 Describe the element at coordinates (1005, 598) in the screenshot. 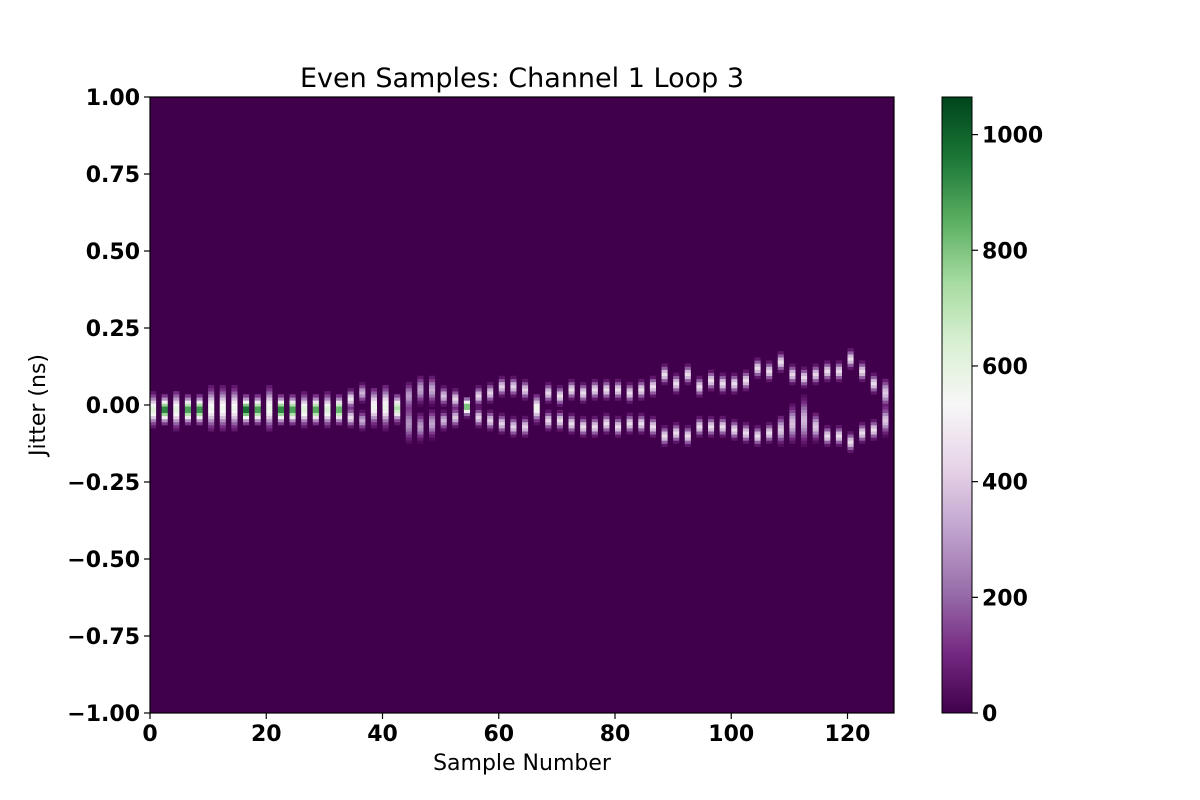

I see `colorbar-tick-label: 200` at that location.